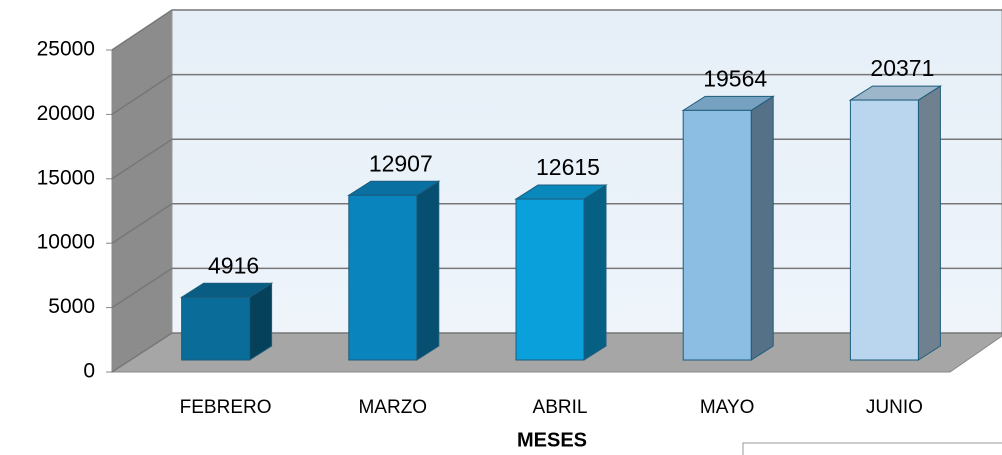 This screenshot has height=455, width=1002. I want to click on x-tick-label: MAYO, so click(727, 407).